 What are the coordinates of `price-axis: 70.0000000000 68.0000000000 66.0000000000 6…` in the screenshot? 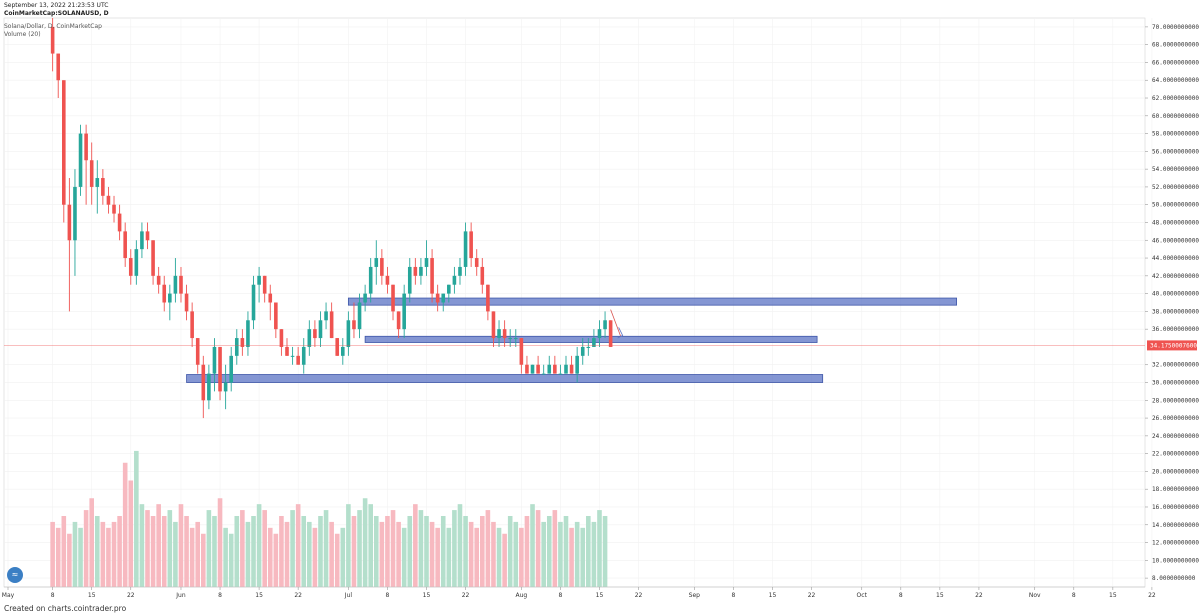 It's located at (1172, 303).